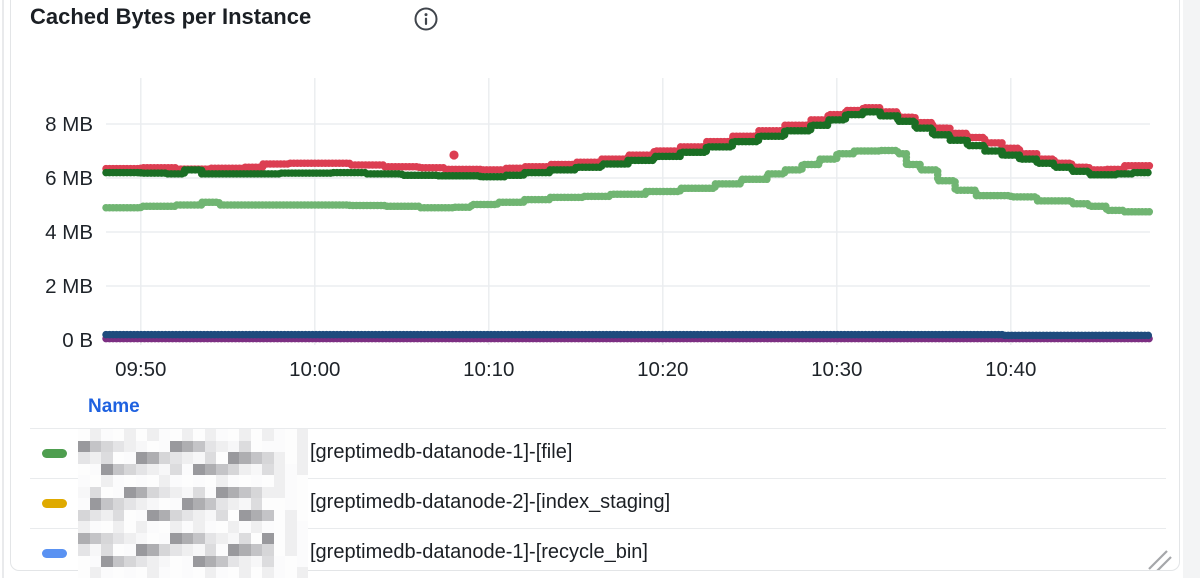 This screenshot has height=578, width=1200. What do you see at coordinates (479, 552) in the screenshot?
I see `legend-series-label: [greptimedb-datanode-1]-[recycle_bin]` at bounding box center [479, 552].